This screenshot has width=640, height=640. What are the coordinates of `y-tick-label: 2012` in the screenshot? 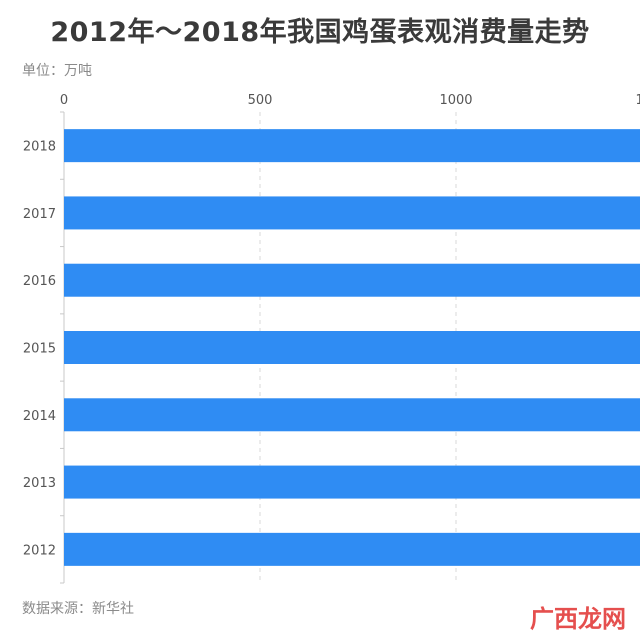 It's located at (39, 550).